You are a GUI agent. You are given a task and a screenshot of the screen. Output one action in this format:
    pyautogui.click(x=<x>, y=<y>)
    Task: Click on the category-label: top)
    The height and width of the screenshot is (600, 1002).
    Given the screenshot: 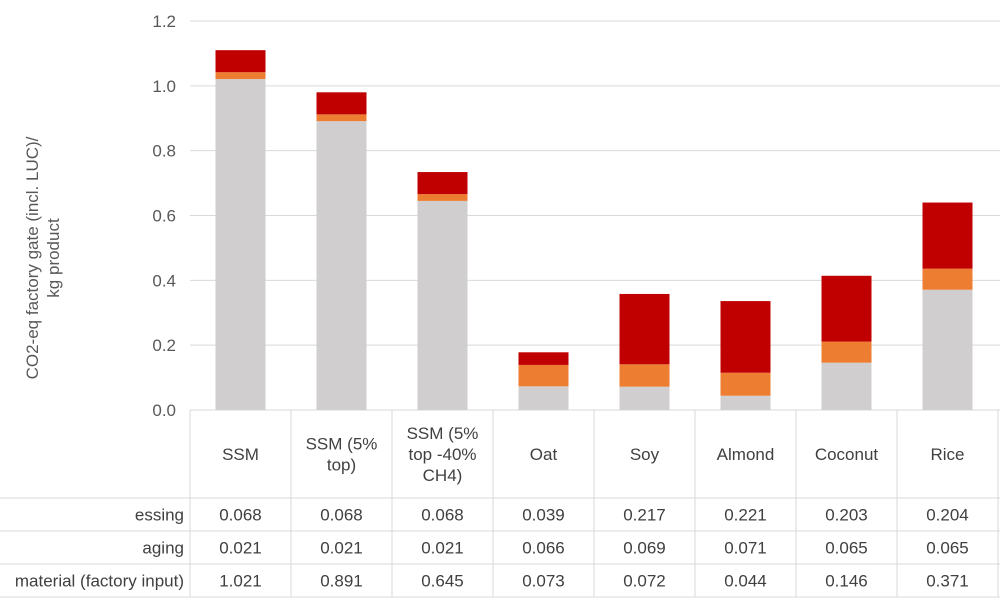 What is the action you would take?
    pyautogui.click(x=341, y=465)
    